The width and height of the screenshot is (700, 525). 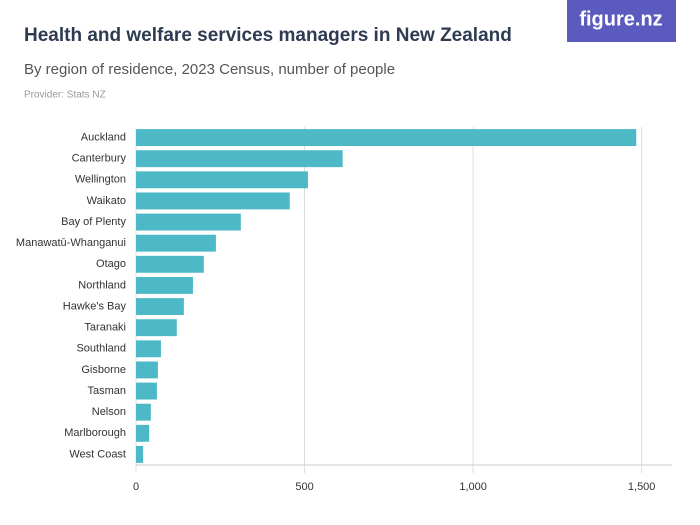 I want to click on x-tick-label: 1,000, so click(x=473, y=487).